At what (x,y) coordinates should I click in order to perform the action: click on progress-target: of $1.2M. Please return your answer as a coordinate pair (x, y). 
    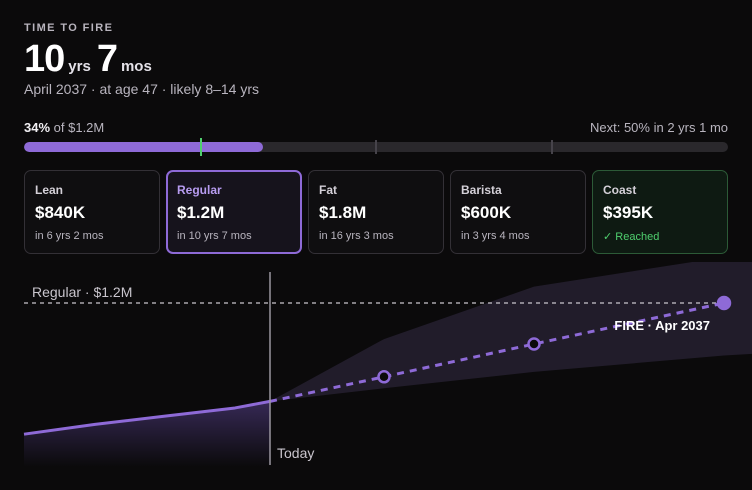
    Looking at the image, I should click on (79, 127).